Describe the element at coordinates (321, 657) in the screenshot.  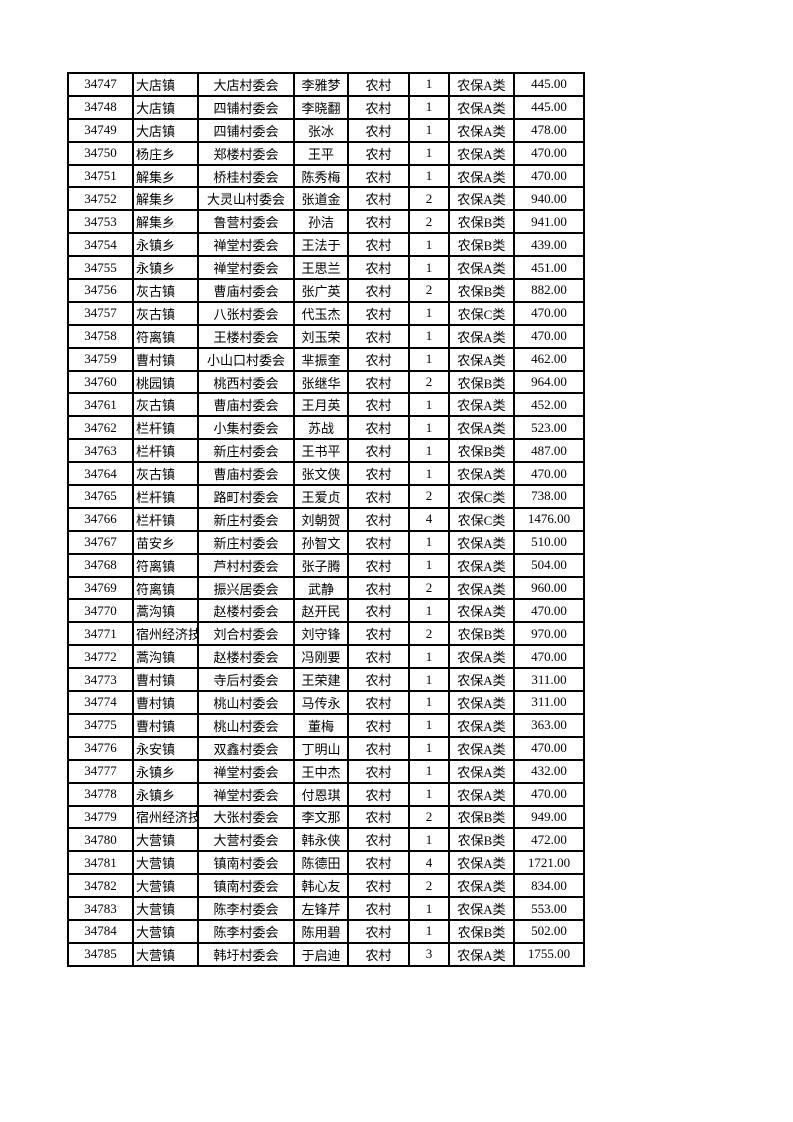
I see `cell-person-name: 冯刚要` at that location.